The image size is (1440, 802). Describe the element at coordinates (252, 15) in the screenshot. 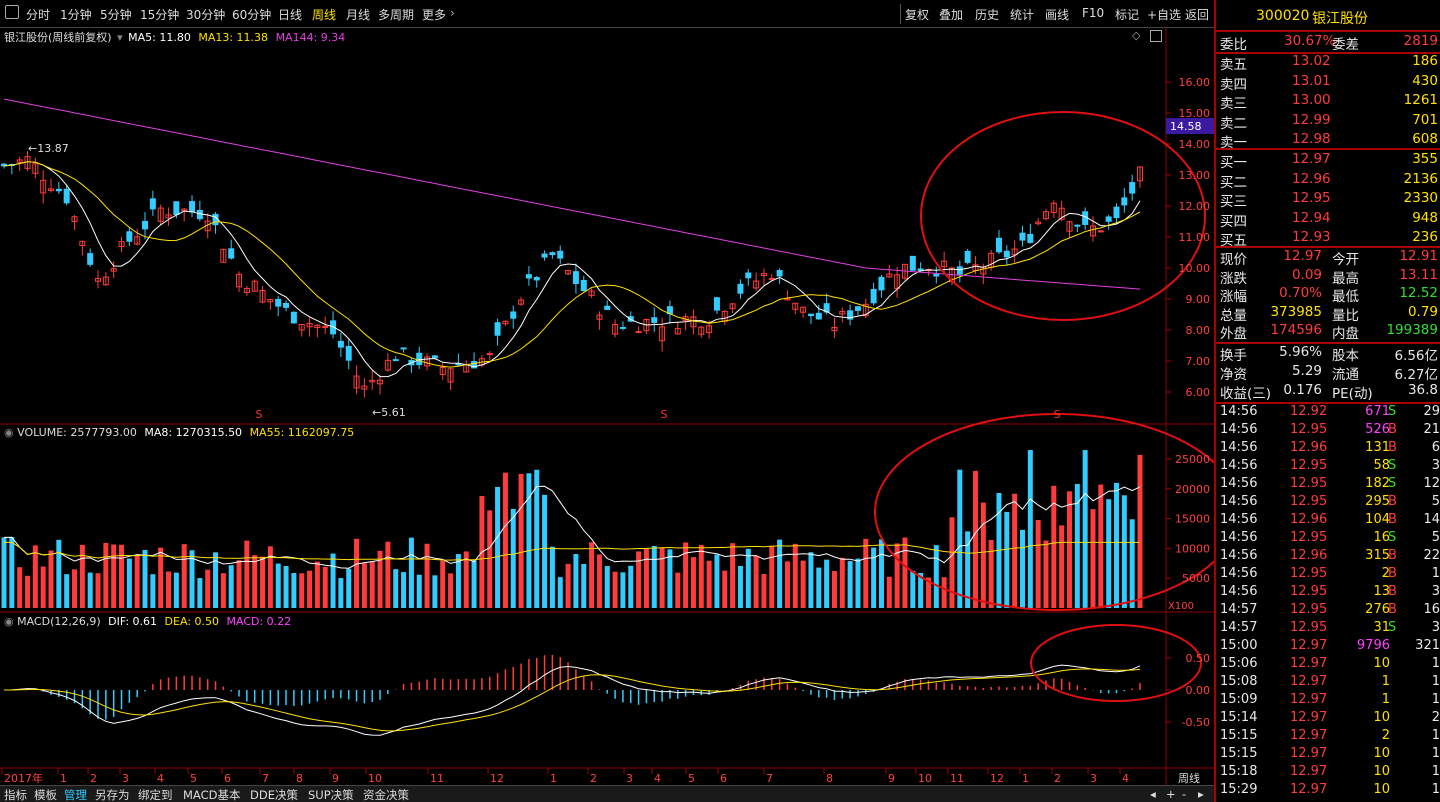

I see `period-60min: 60分钟` at that location.